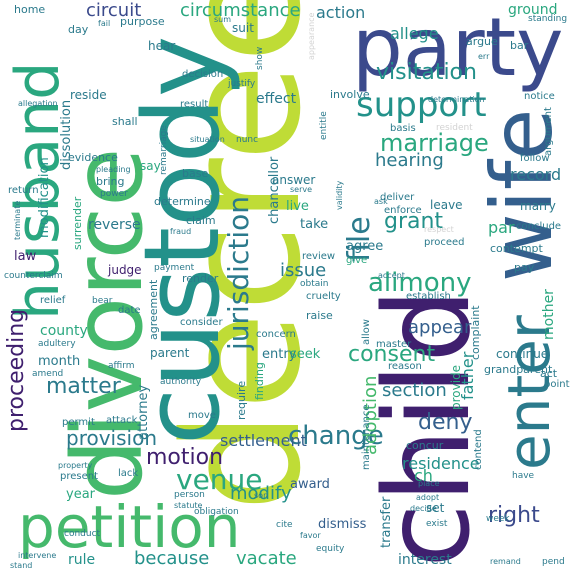 This screenshot has width=576, height=576. Describe the element at coordinates (111, 438) in the screenshot. I see `word-provision: provision` at that location.